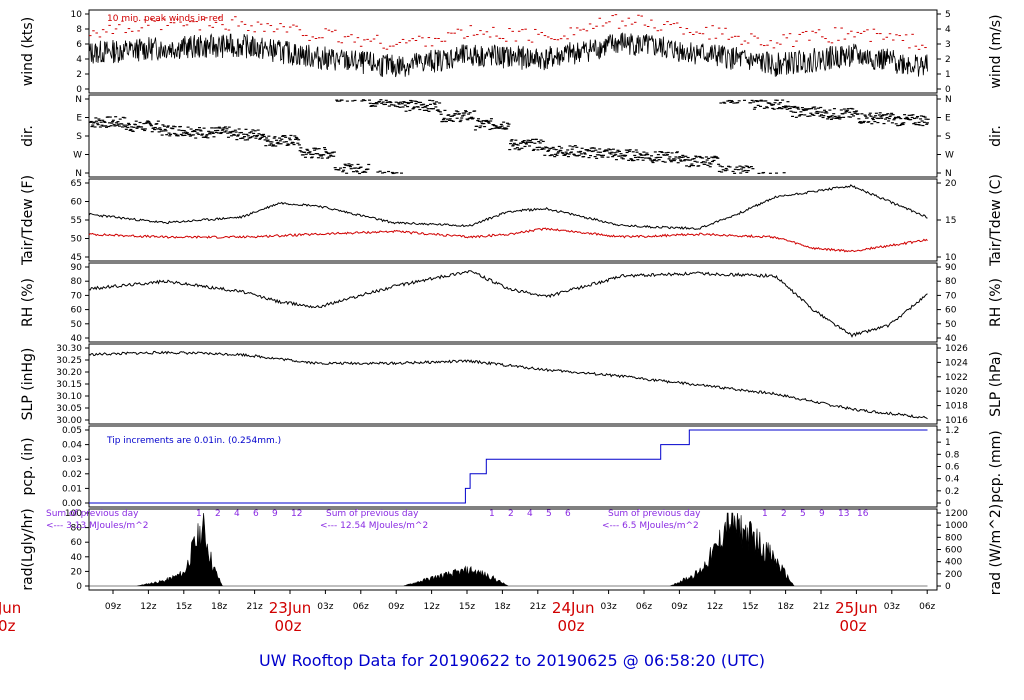 The height and width of the screenshot is (700, 1024). What do you see at coordinates (76, 221) in the screenshot?
I see `ytick-left-temperature: 55` at bounding box center [76, 221].